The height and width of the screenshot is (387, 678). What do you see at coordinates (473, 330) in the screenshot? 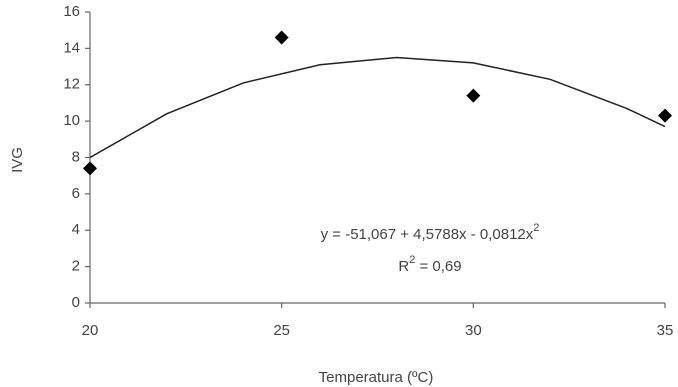
I see `x-tick-label: 30` at bounding box center [473, 330].